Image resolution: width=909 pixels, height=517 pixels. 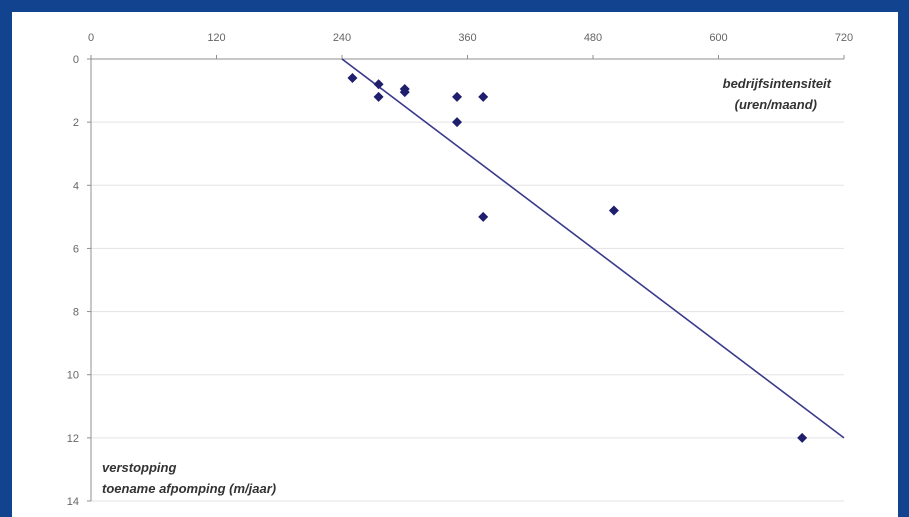 I want to click on x-tick-label-600: 600, so click(x=718, y=38).